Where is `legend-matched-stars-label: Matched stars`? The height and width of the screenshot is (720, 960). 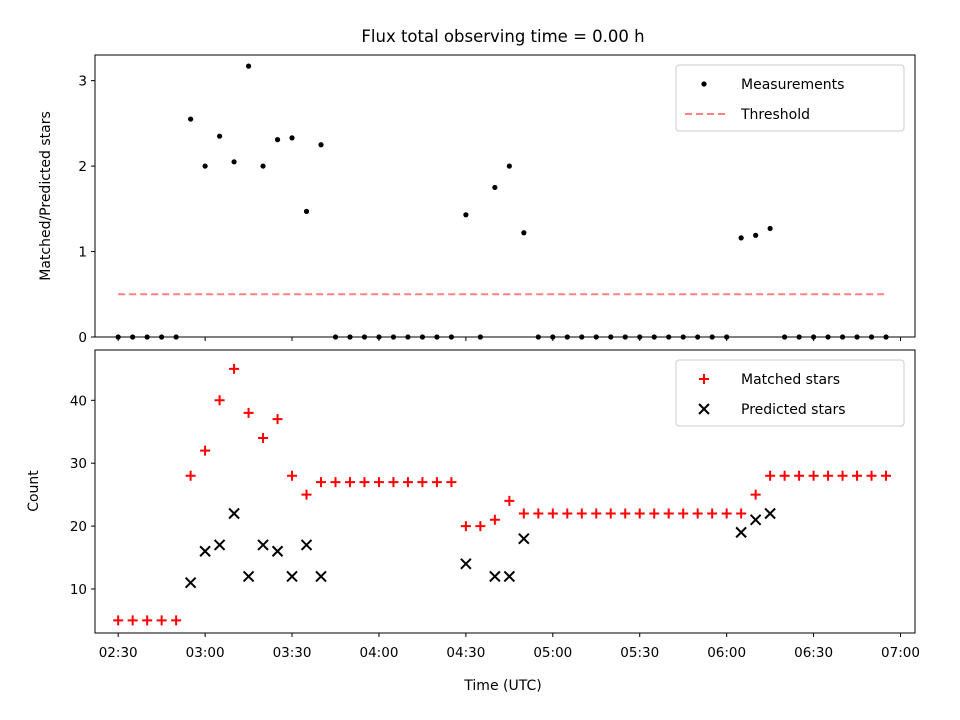
legend-matched-stars-label: Matched stars is located at coordinates (790, 380).